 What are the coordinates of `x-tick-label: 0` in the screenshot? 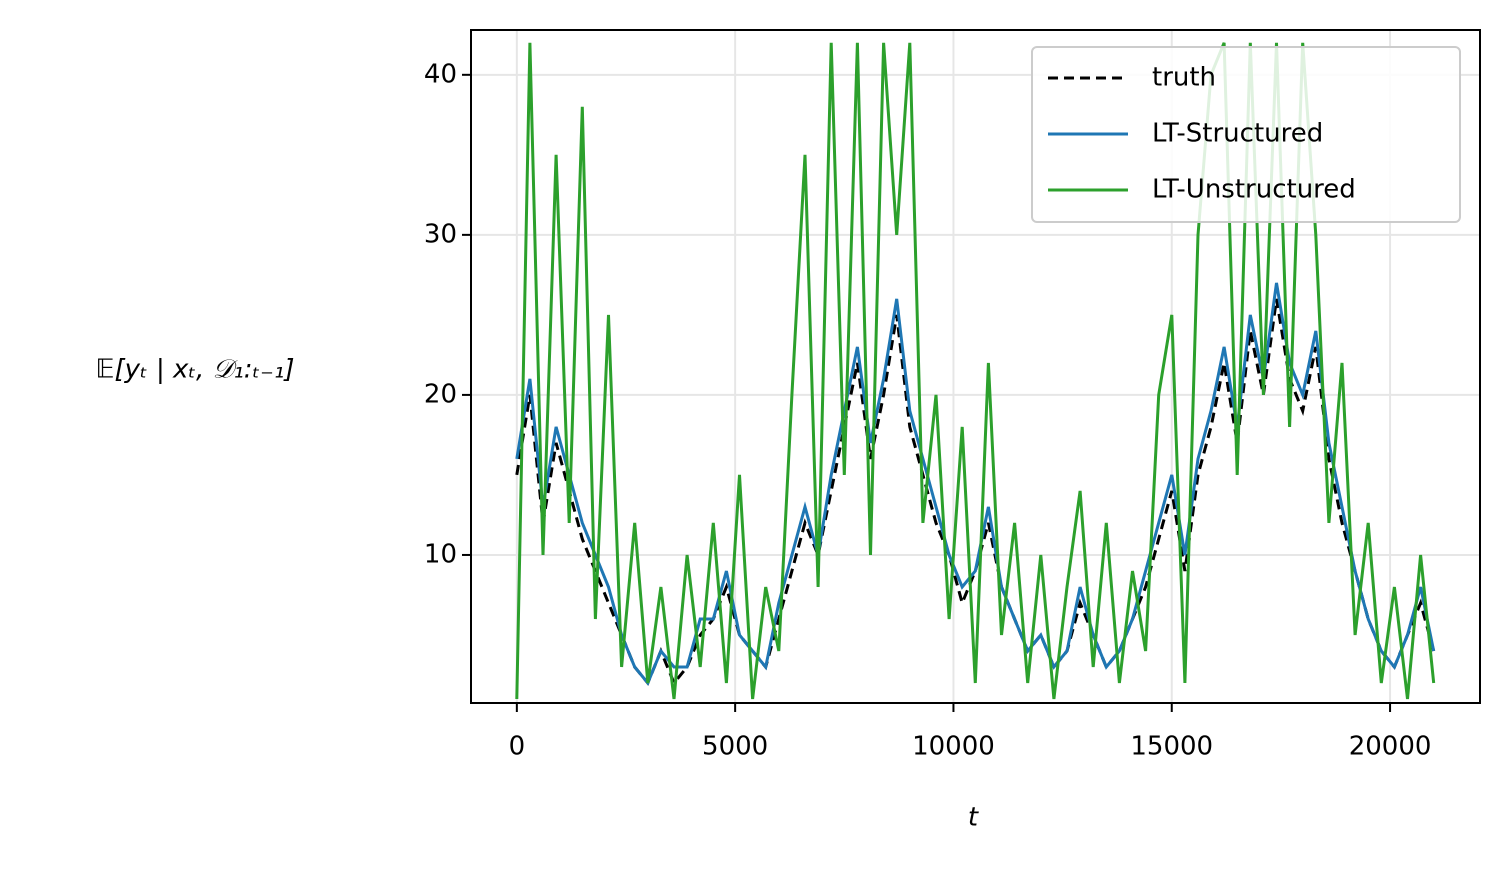 It's located at (517, 747).